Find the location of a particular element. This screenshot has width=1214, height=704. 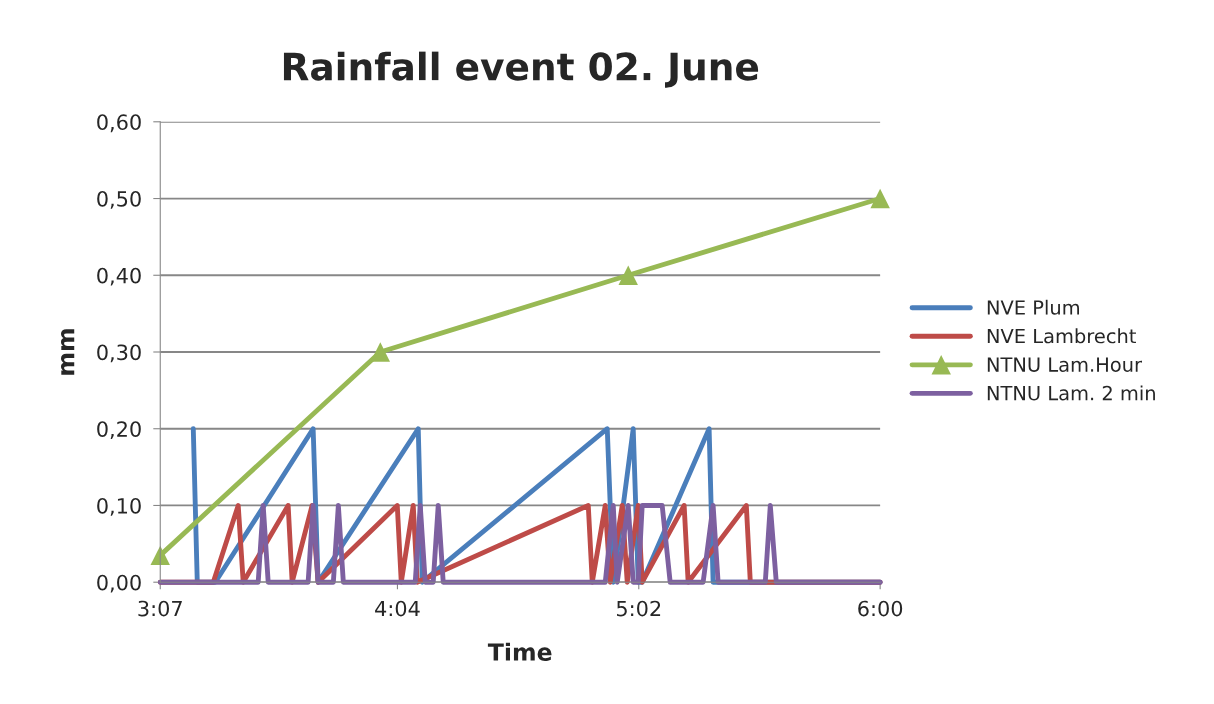

legend-label: NTNU Lam.Hour is located at coordinates (1065, 364).